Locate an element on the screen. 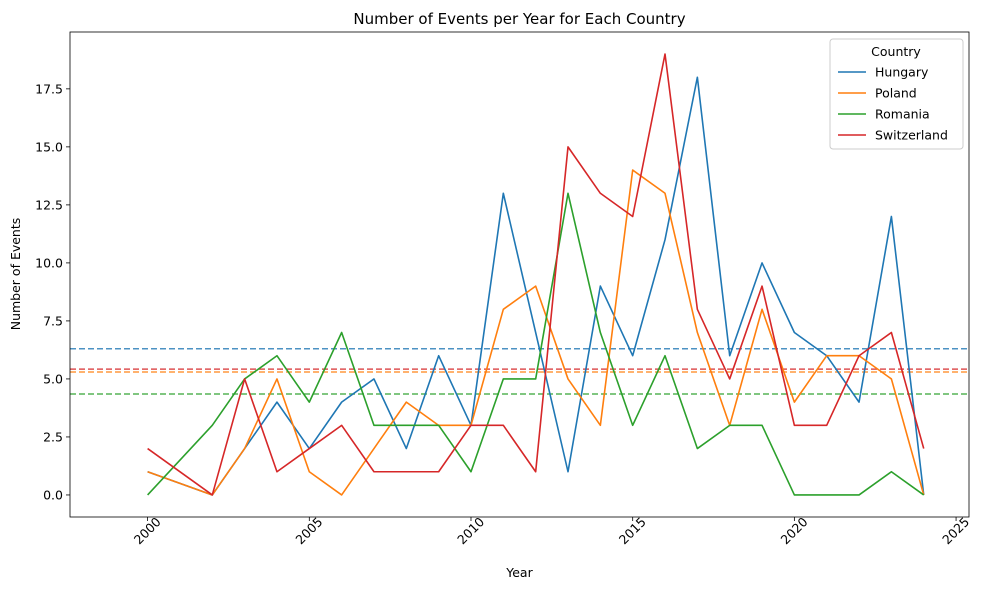 This screenshot has width=989, height=590. x-axis-ticks: 2000 2005 2010 2015 2020 2025 is located at coordinates (552, 530).